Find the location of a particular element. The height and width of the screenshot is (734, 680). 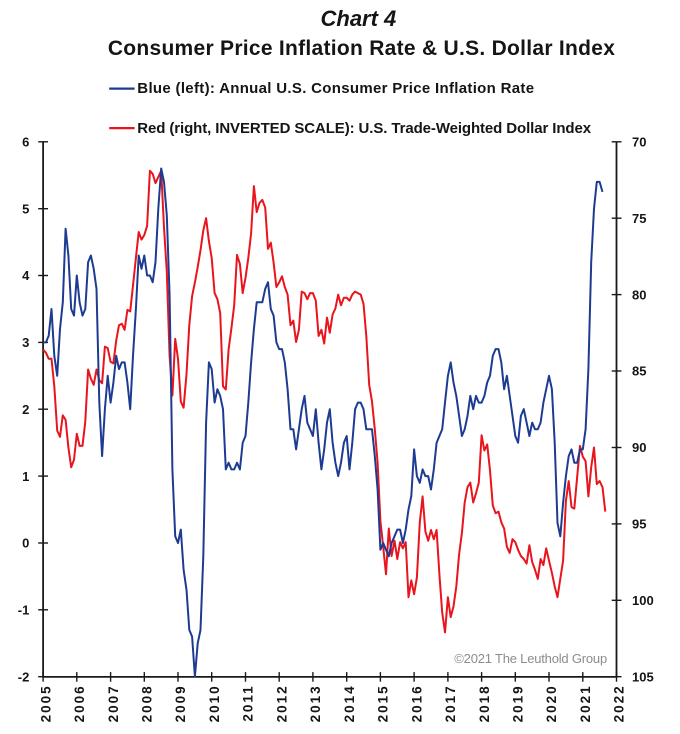

svg-text: 2010 is located at coordinates (214, 703).